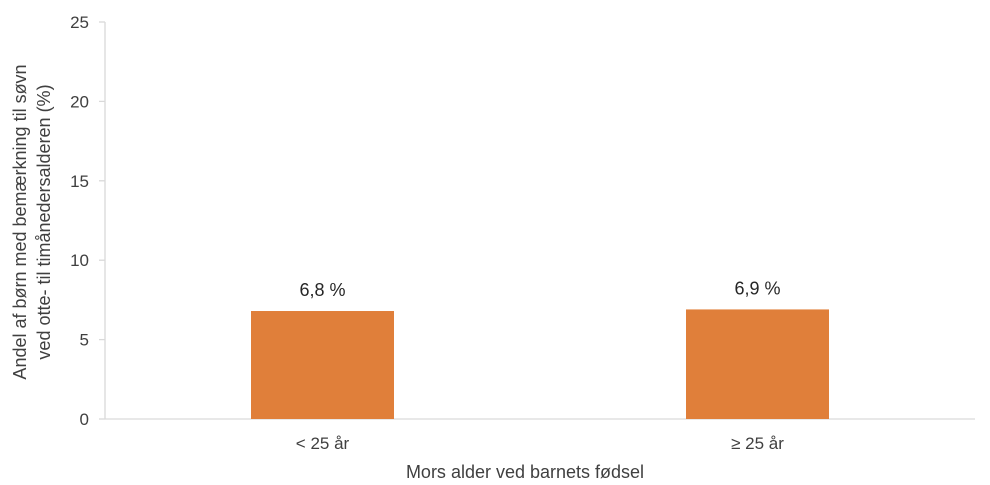 The width and height of the screenshot is (990, 485). What do you see at coordinates (79, 101) in the screenshot?
I see `y-tick-label: 20` at bounding box center [79, 101].